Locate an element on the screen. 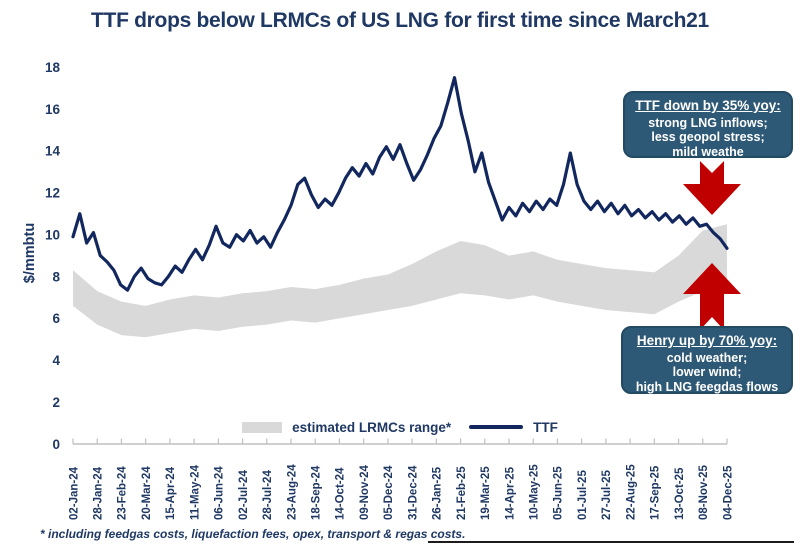 This screenshot has height=545, width=800. down-arrow-icon is located at coordinates (712, 188).